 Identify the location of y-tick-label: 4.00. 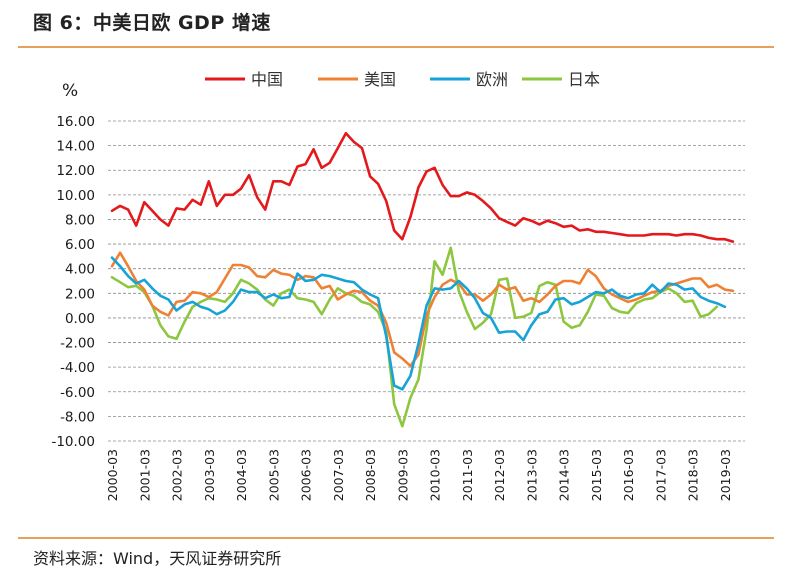
(80, 270).